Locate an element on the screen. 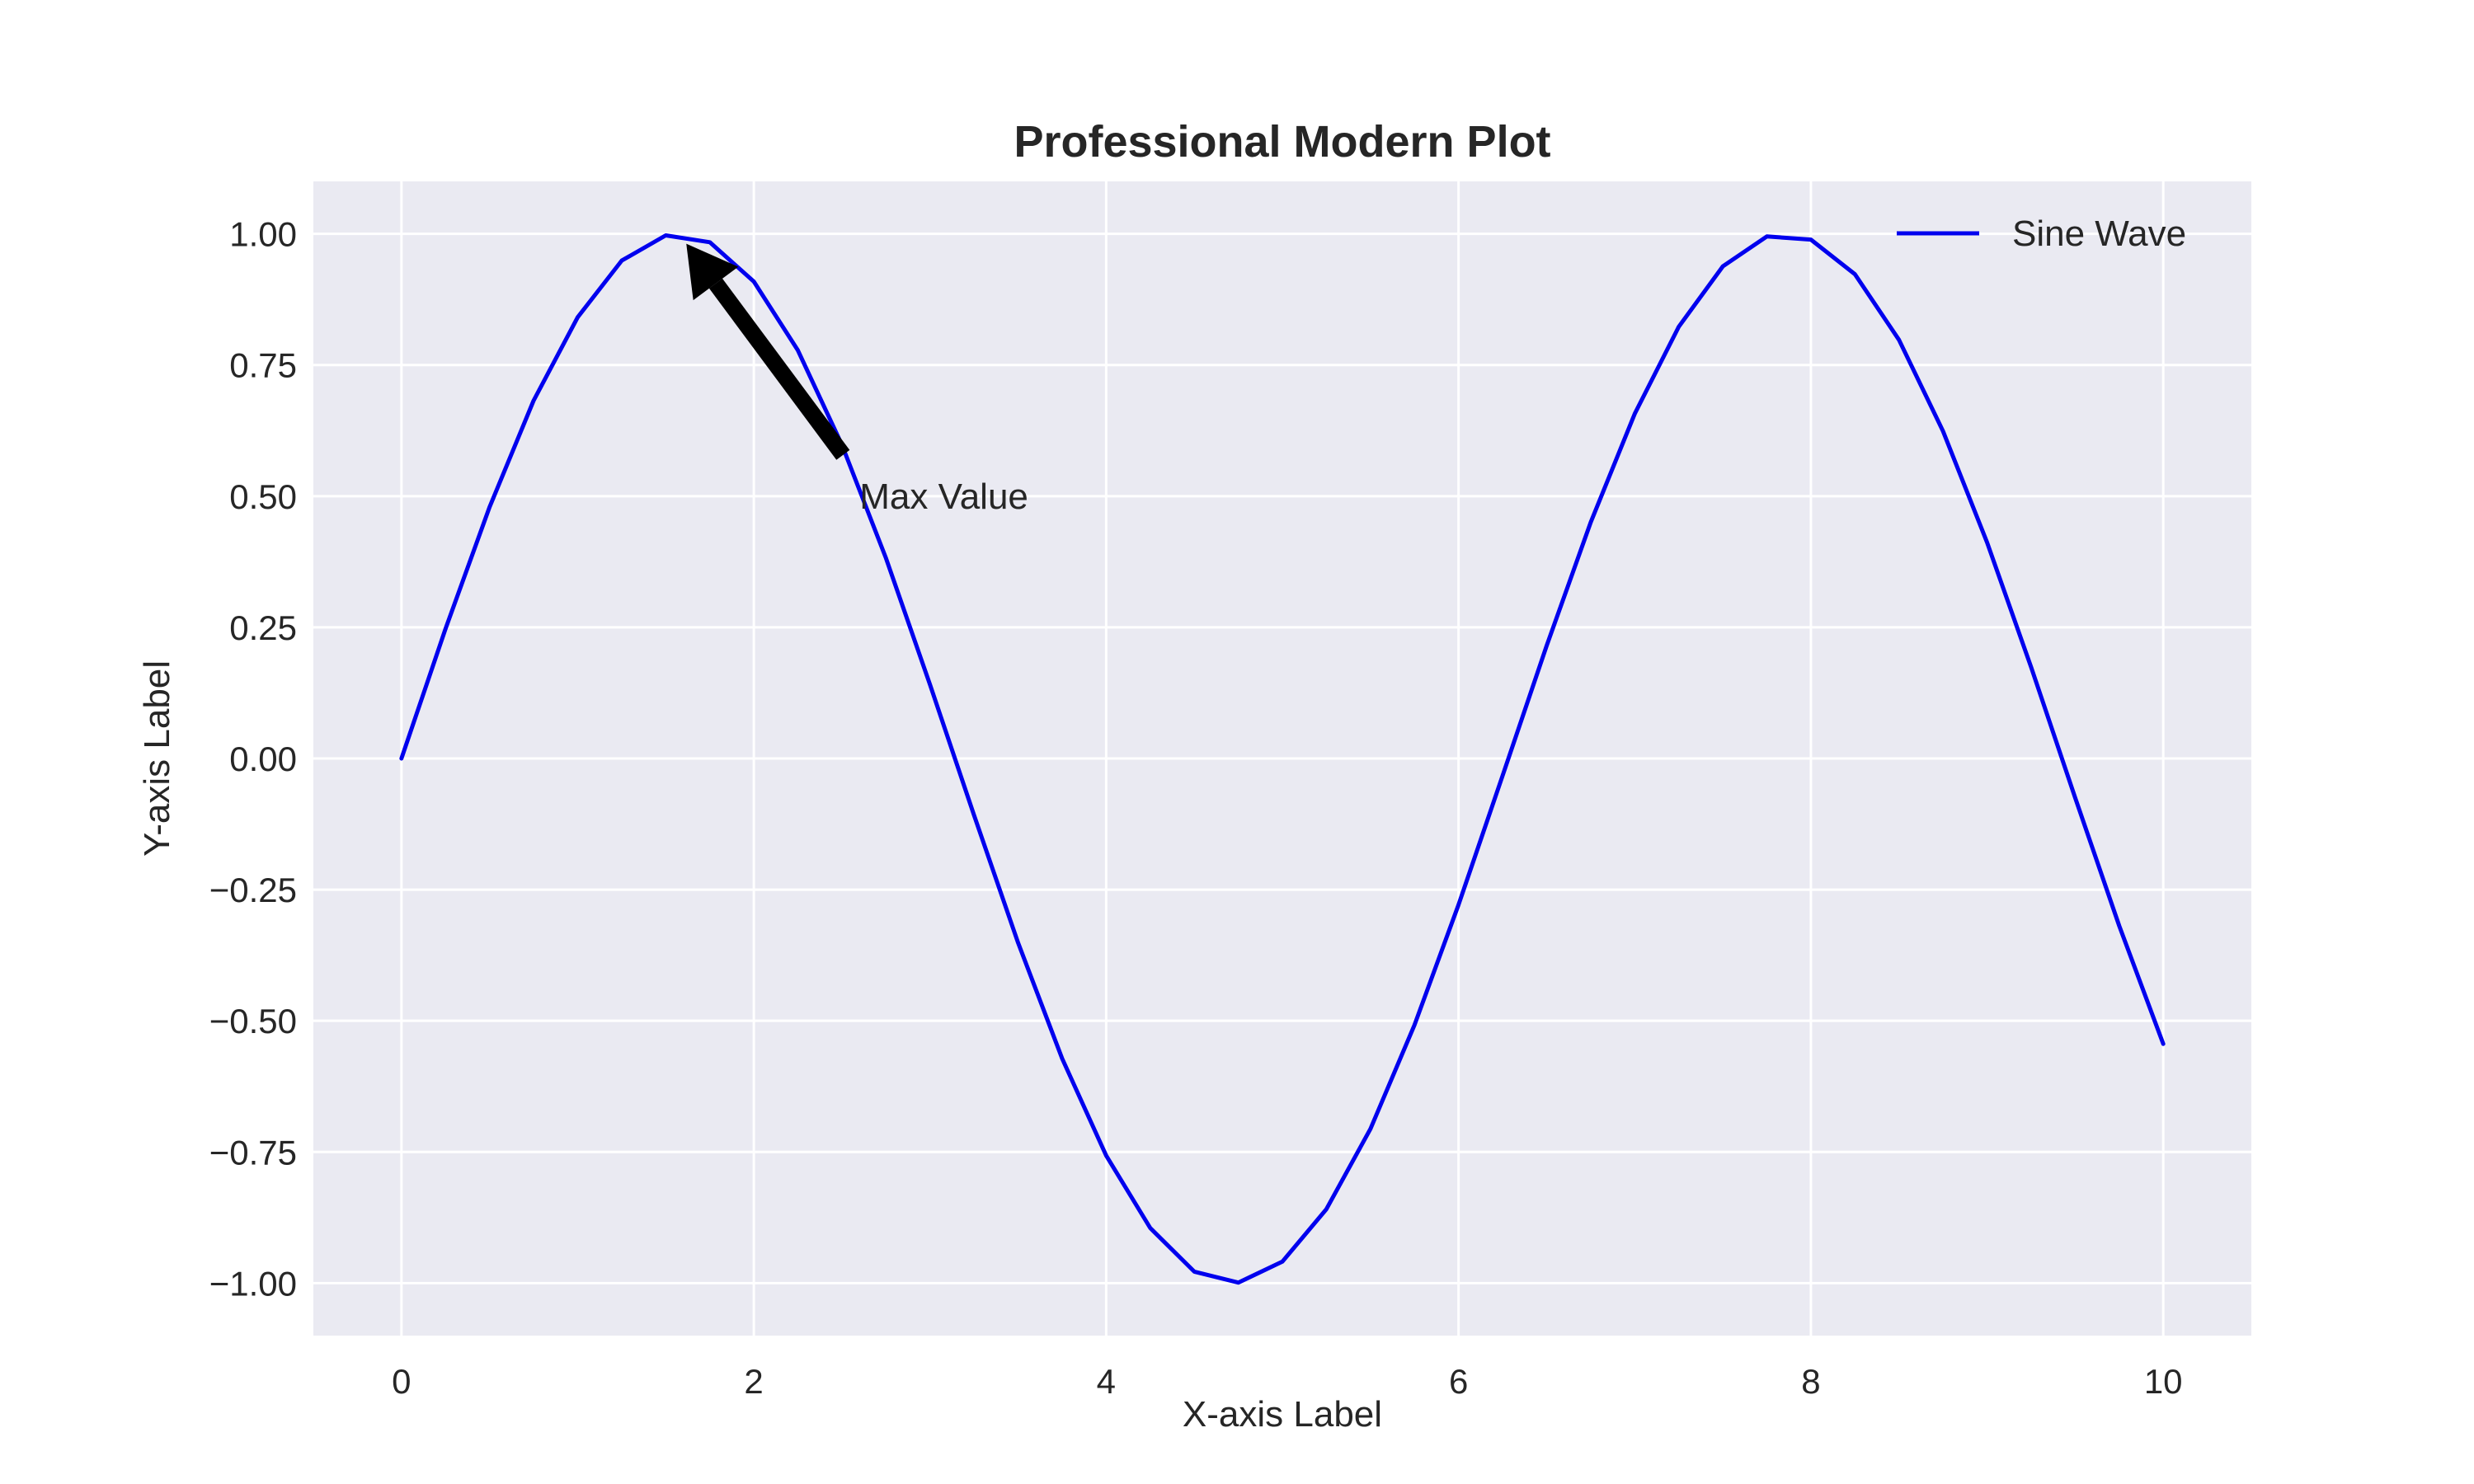  y-tick-label: 0.75 is located at coordinates (263, 365).